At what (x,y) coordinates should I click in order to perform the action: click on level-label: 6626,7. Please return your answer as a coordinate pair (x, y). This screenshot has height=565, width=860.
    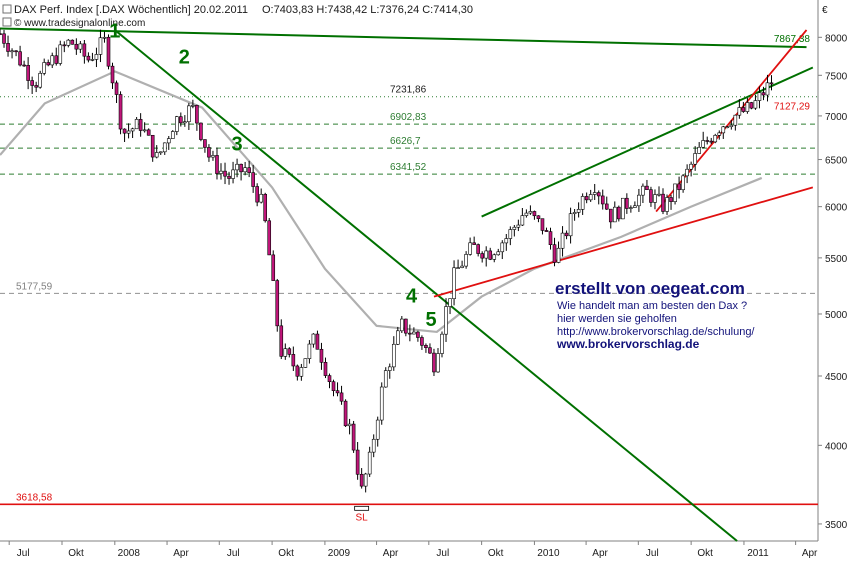
    Looking at the image, I should click on (405, 141).